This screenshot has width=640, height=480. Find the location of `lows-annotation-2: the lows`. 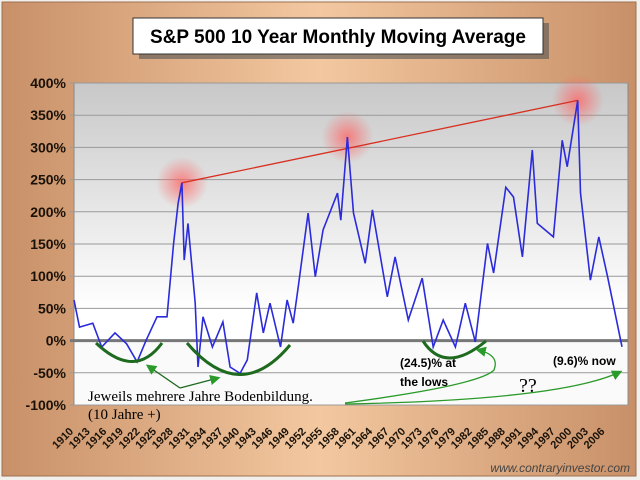

lows-annotation-2: the lows is located at coordinates (424, 382).